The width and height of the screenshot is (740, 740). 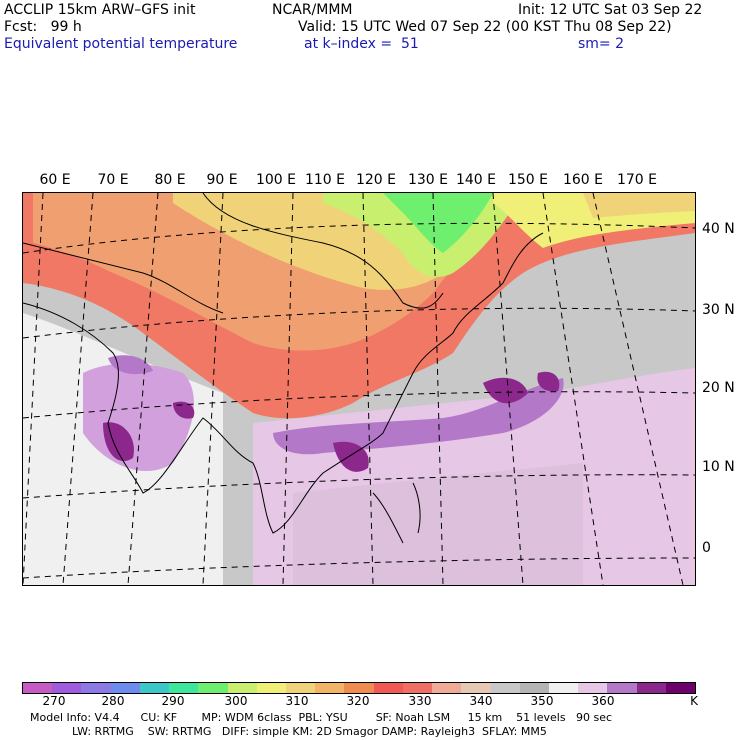 I want to click on lon-label: 150 E, so click(x=528, y=180).